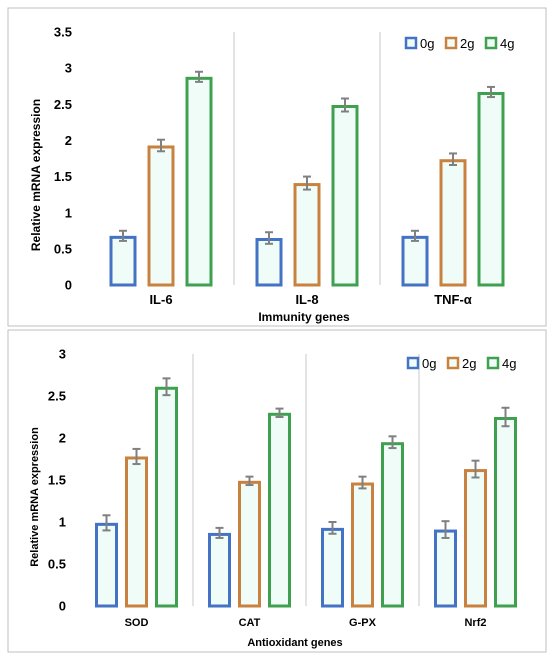 This screenshot has width=550, height=658. What do you see at coordinates (429, 363) in the screenshot?
I see `c1-legend-label-0g: 0g` at bounding box center [429, 363].